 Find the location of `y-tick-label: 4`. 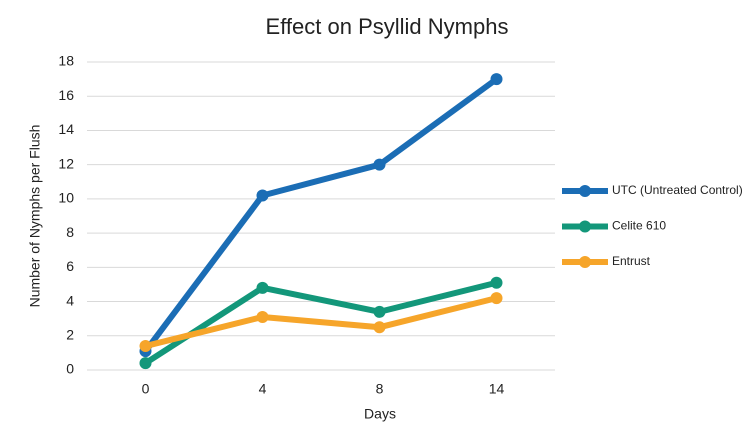

y-tick-label: 4 is located at coordinates (70, 300).